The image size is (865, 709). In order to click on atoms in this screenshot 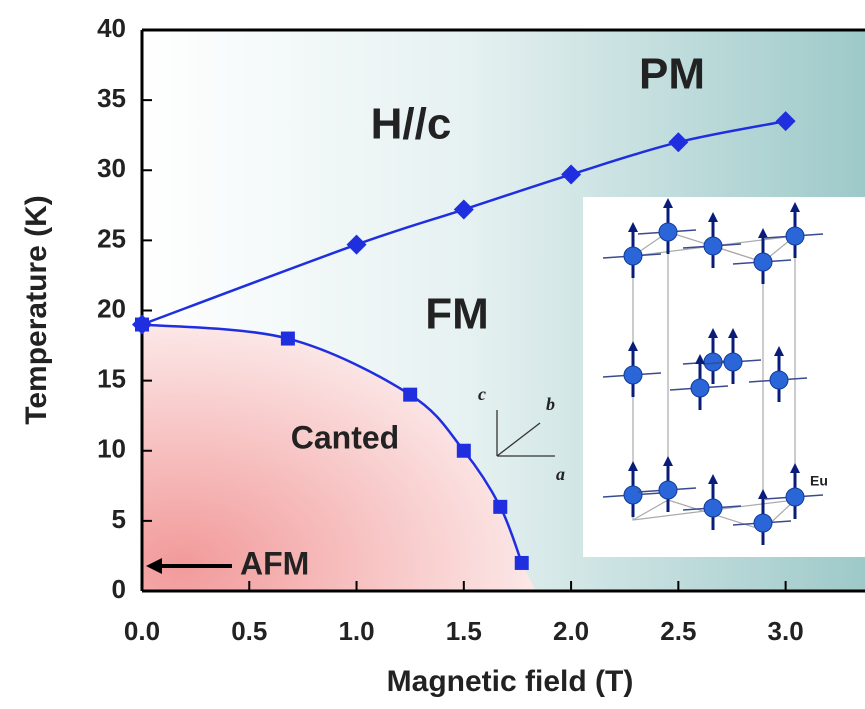, I will do `click(713, 371)`.